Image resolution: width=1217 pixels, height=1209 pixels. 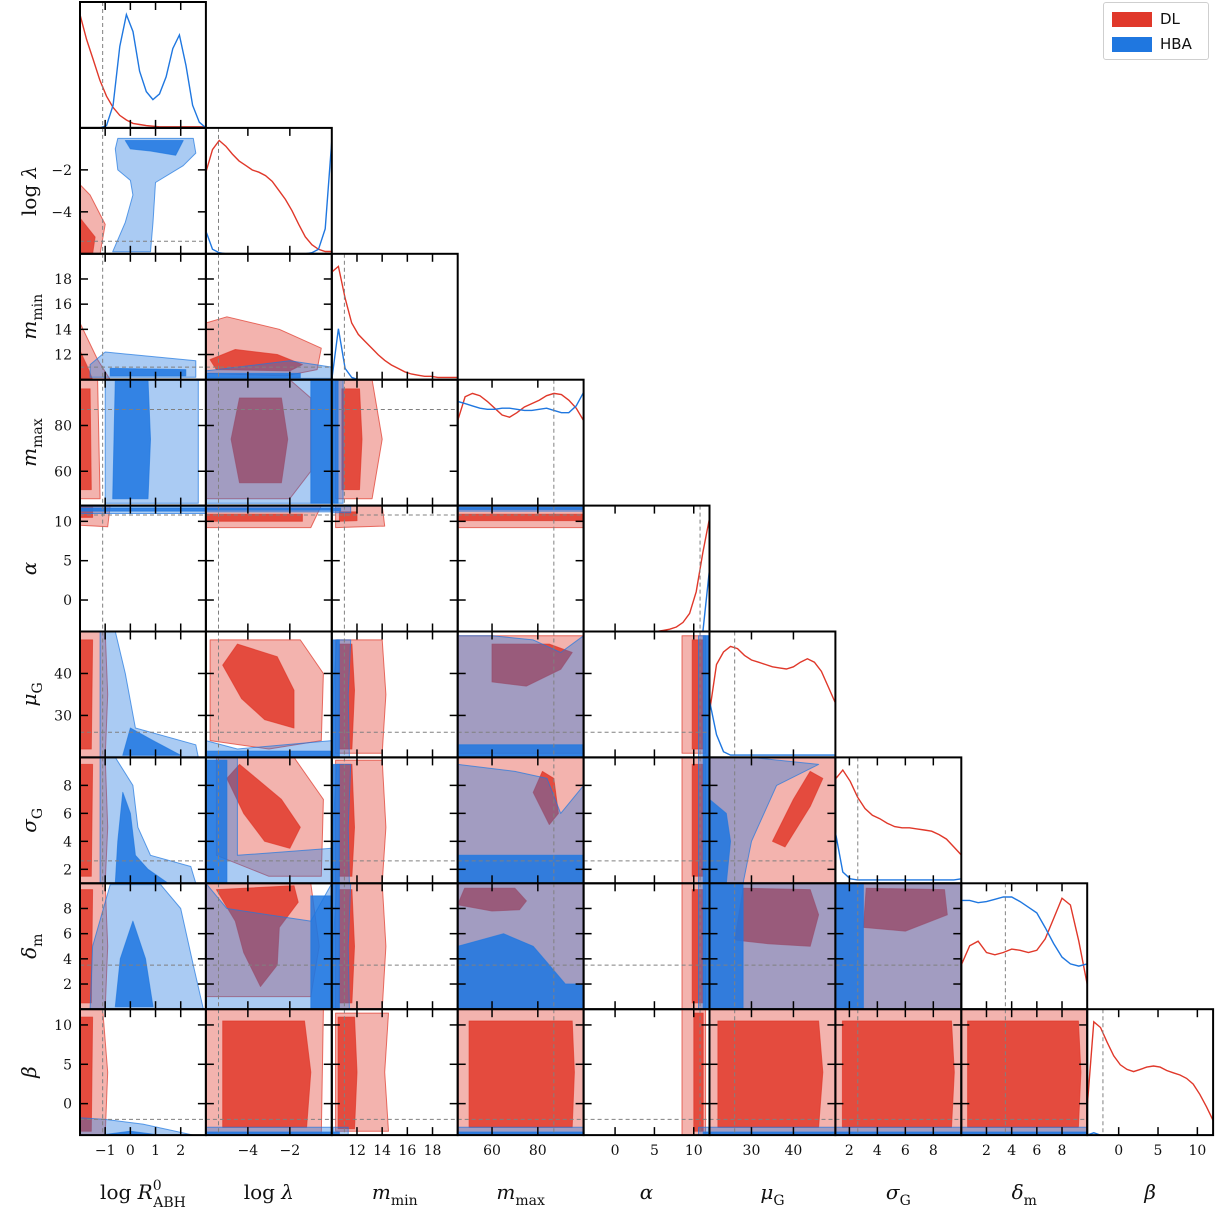 I want to click on panel-alpha-alpha, so click(x=646, y=568).